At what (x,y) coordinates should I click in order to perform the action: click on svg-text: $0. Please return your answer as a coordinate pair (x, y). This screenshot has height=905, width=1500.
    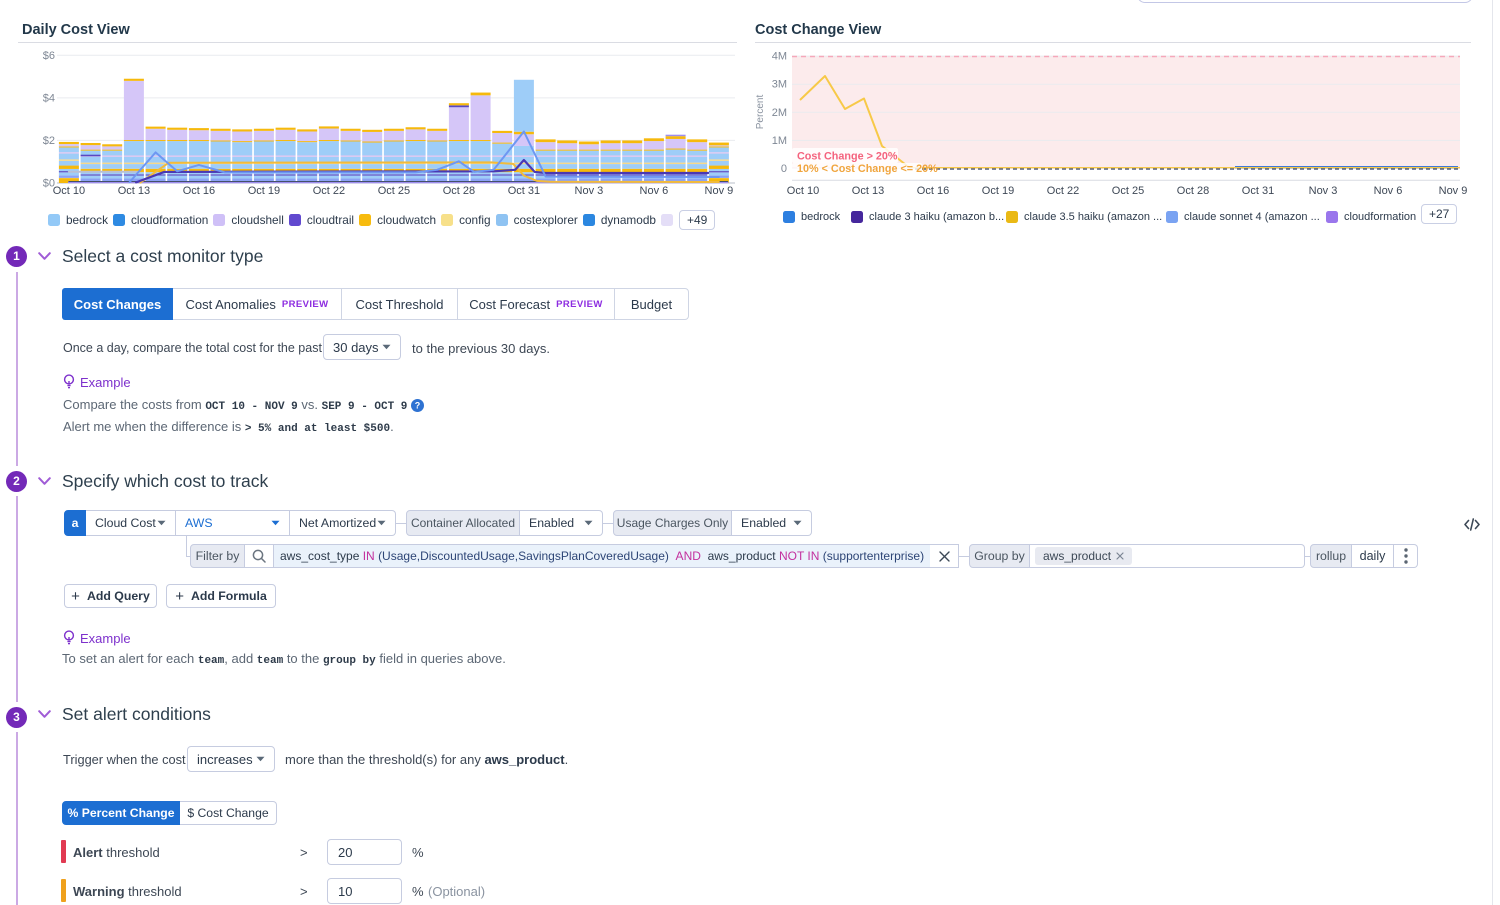
    Looking at the image, I should click on (49, 184).